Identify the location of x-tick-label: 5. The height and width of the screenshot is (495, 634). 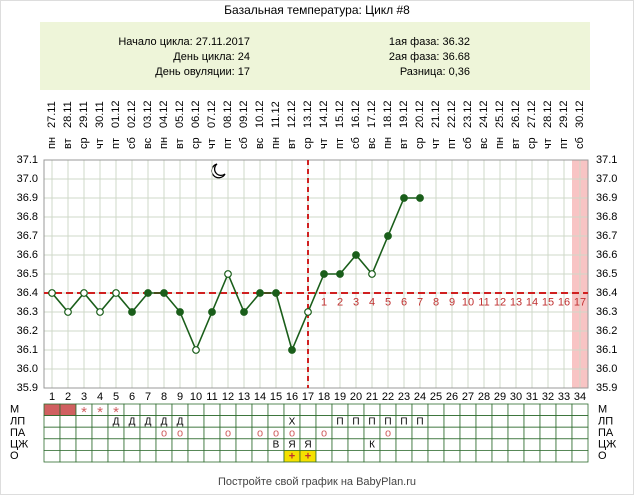
(116, 397).